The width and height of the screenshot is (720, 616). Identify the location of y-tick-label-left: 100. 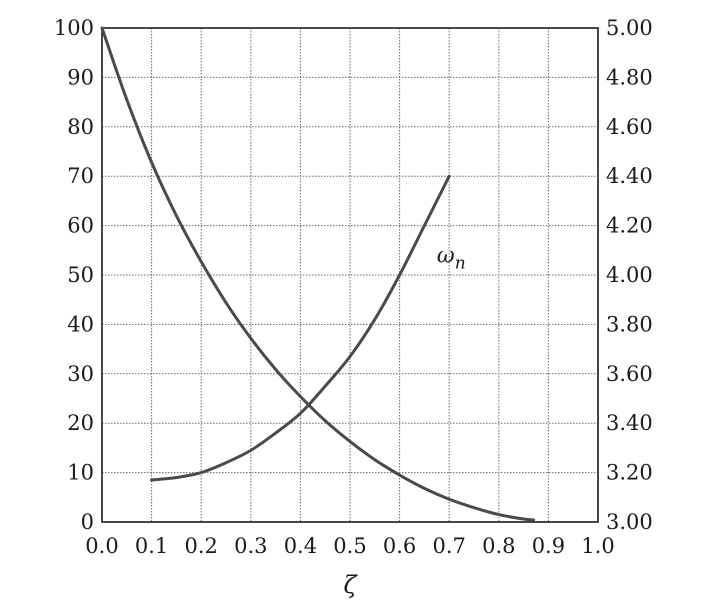
(74, 28).